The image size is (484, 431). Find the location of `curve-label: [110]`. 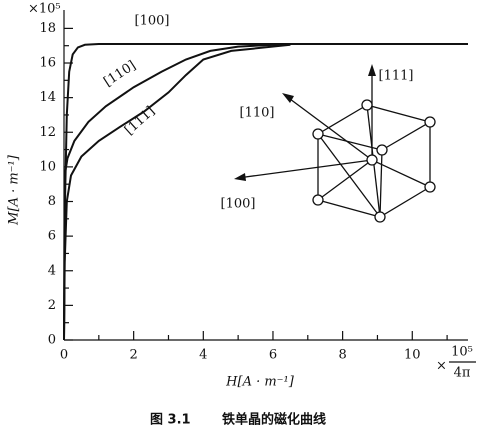

curve-label: [110] is located at coordinates (119, 74).